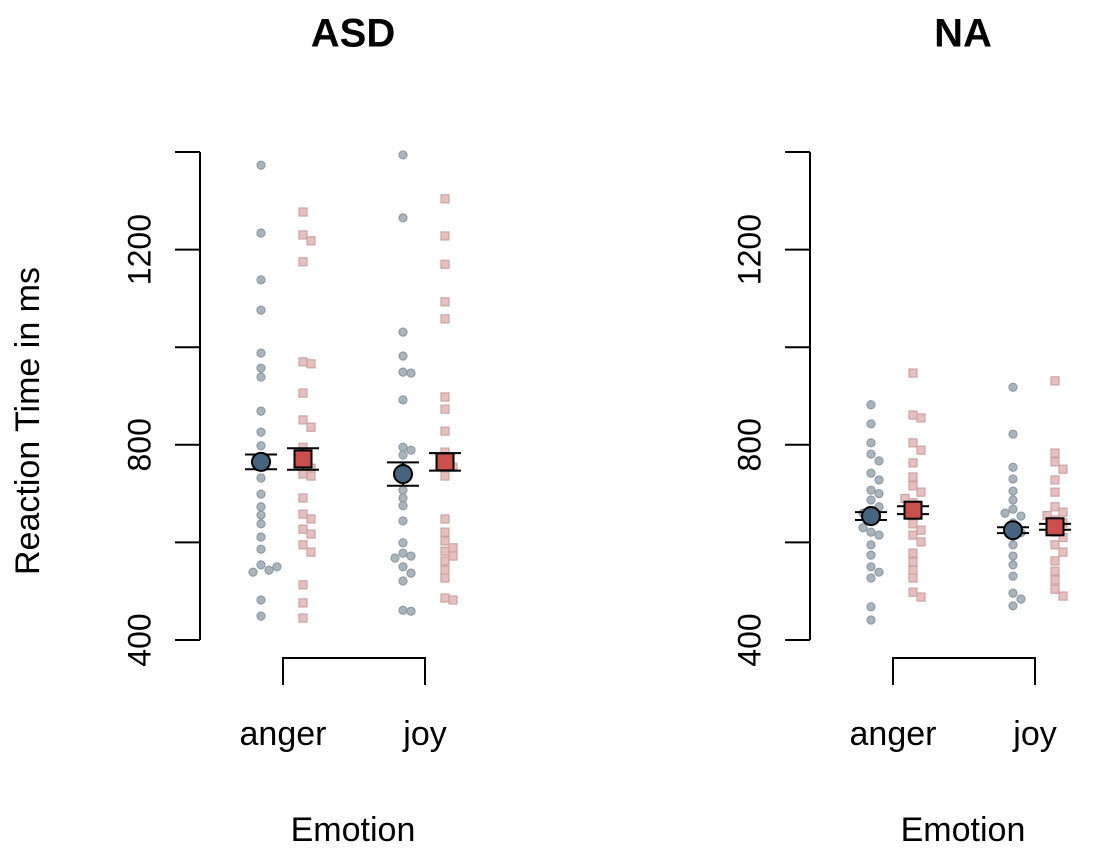 This screenshot has width=1098, height=855. Describe the element at coordinates (353, 830) in the screenshot. I see `x-axis-label: Emotion` at that location.